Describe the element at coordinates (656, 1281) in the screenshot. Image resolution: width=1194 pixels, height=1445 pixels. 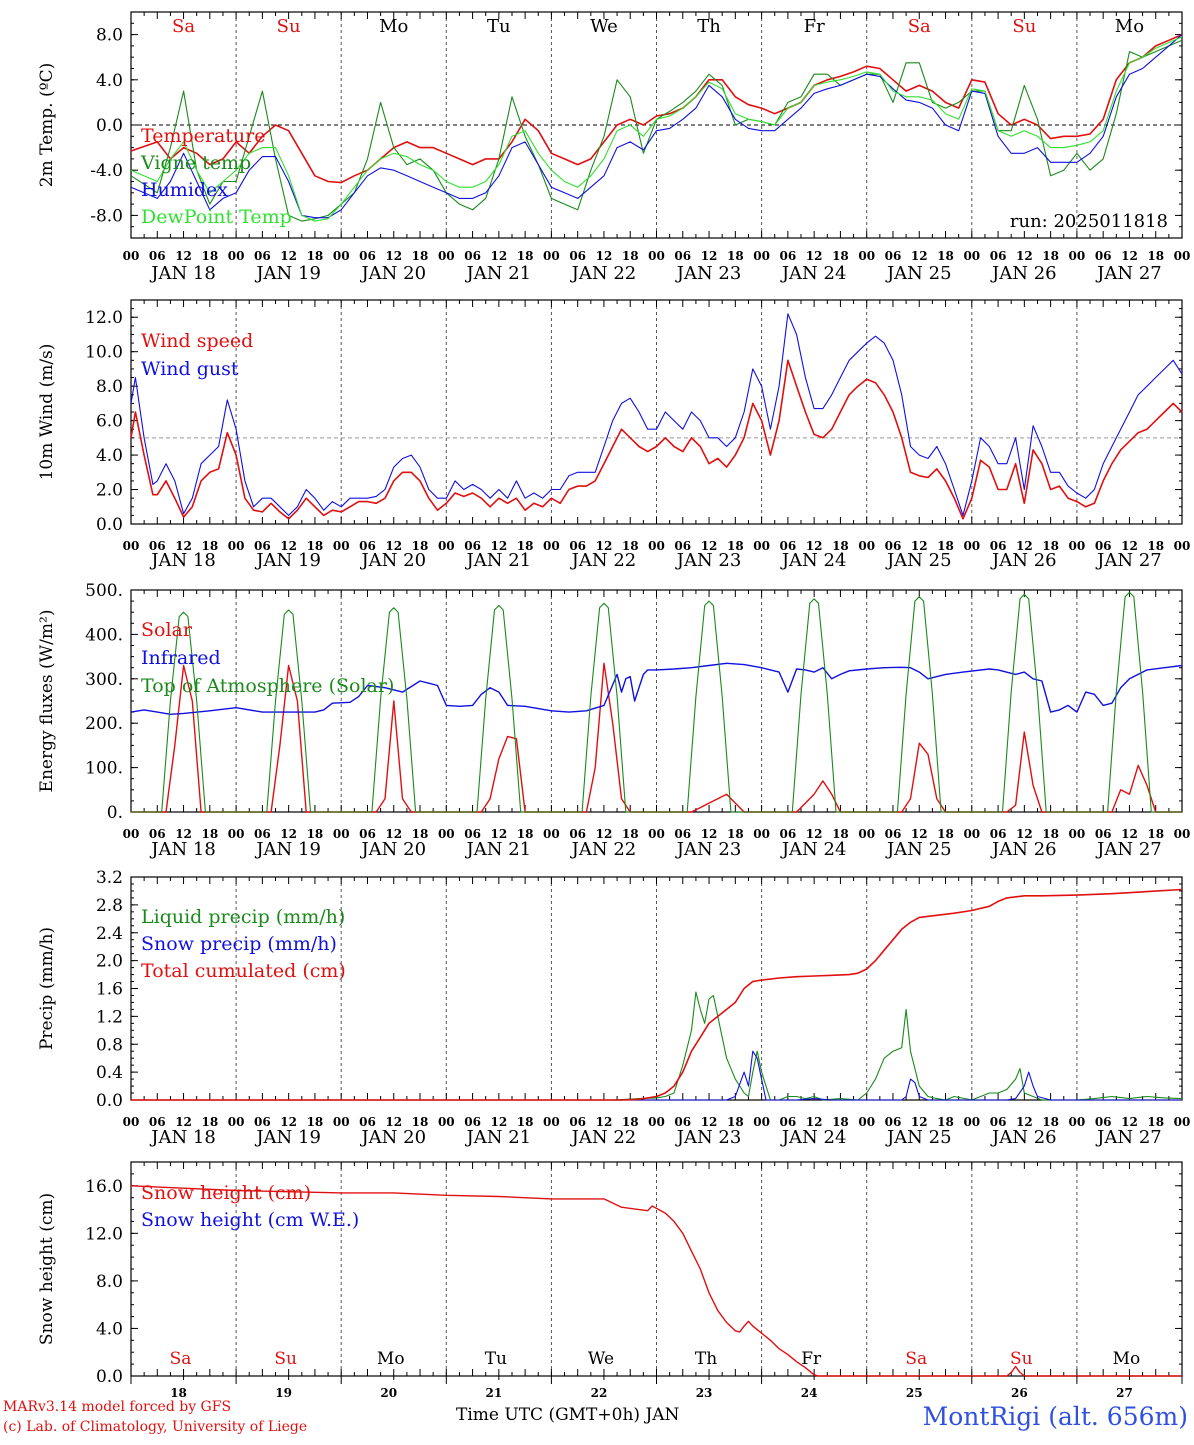
I see `series-line-snow-height-cm-` at that location.